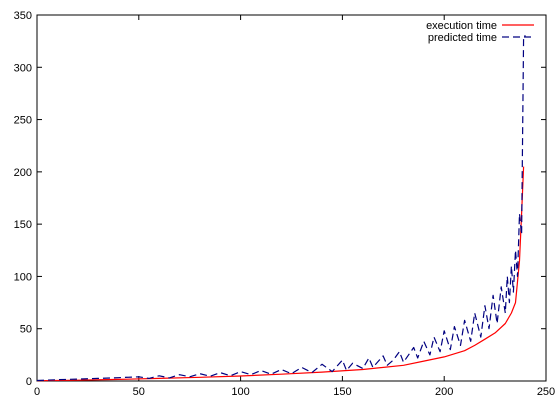 The image size is (557, 399). Describe the element at coordinates (444, 392) in the screenshot. I see `x-tick-label: 200` at that location.